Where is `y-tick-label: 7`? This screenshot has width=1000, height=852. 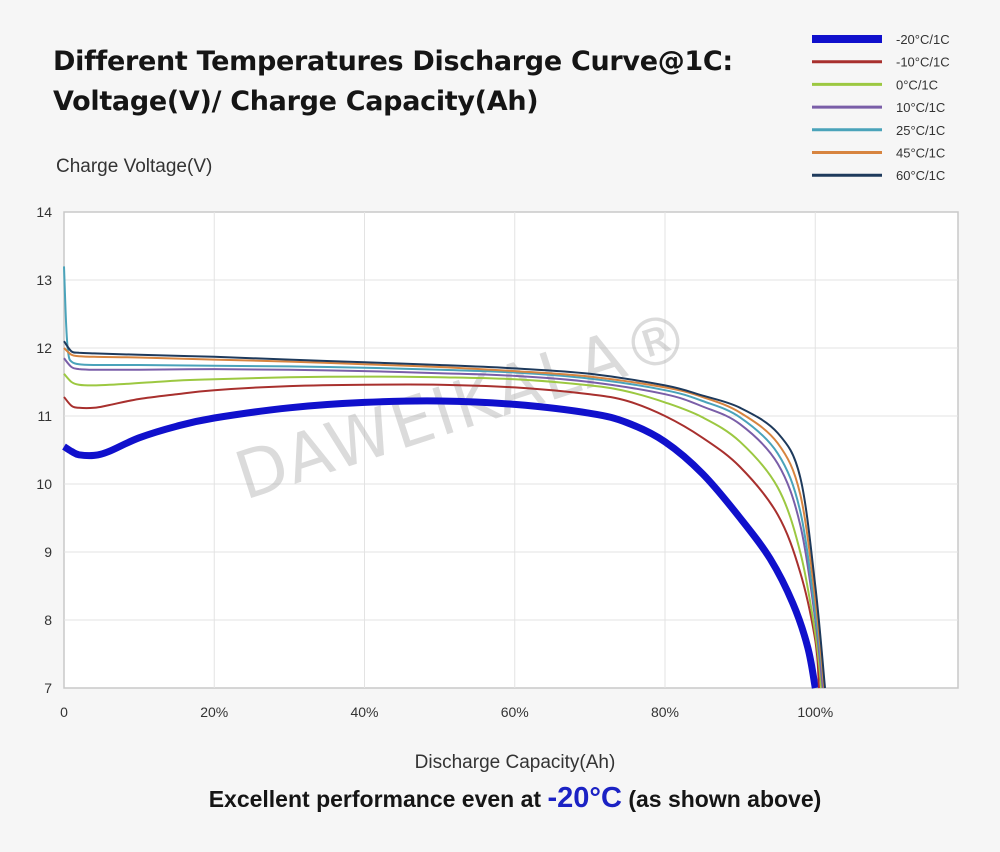
y-tick-label: 7 is located at coordinates (48, 688).